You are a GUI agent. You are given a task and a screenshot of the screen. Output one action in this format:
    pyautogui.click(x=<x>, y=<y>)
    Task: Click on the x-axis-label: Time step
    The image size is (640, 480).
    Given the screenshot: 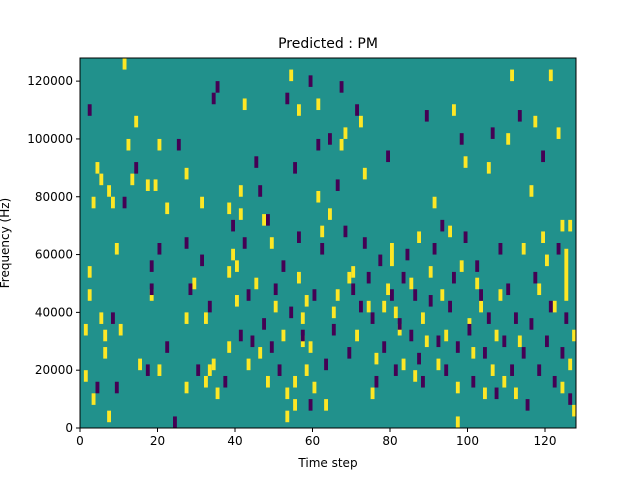 What is the action you would take?
    pyautogui.click(x=327, y=463)
    